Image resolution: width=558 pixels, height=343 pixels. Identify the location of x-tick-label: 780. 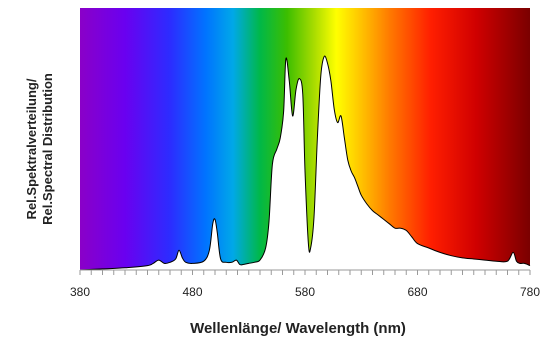
(530, 292).